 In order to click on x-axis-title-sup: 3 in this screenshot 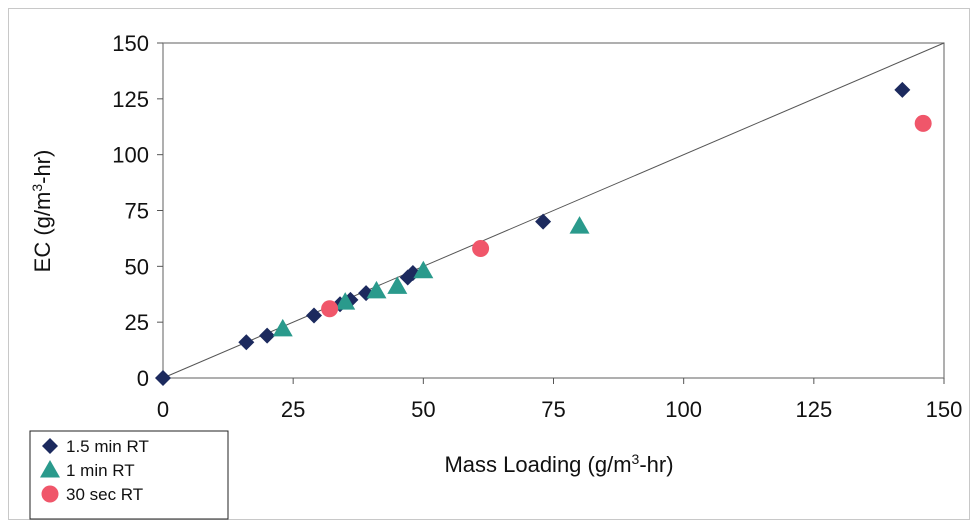, I will do `click(636, 459)`.